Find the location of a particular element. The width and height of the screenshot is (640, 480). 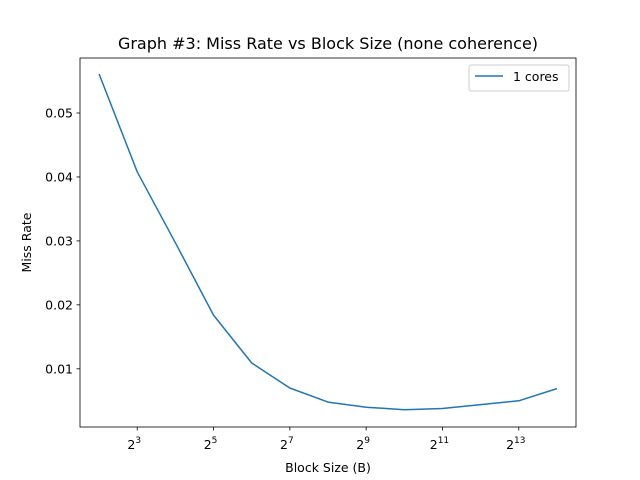

y-tick-label: 0.03 is located at coordinates (59, 240).